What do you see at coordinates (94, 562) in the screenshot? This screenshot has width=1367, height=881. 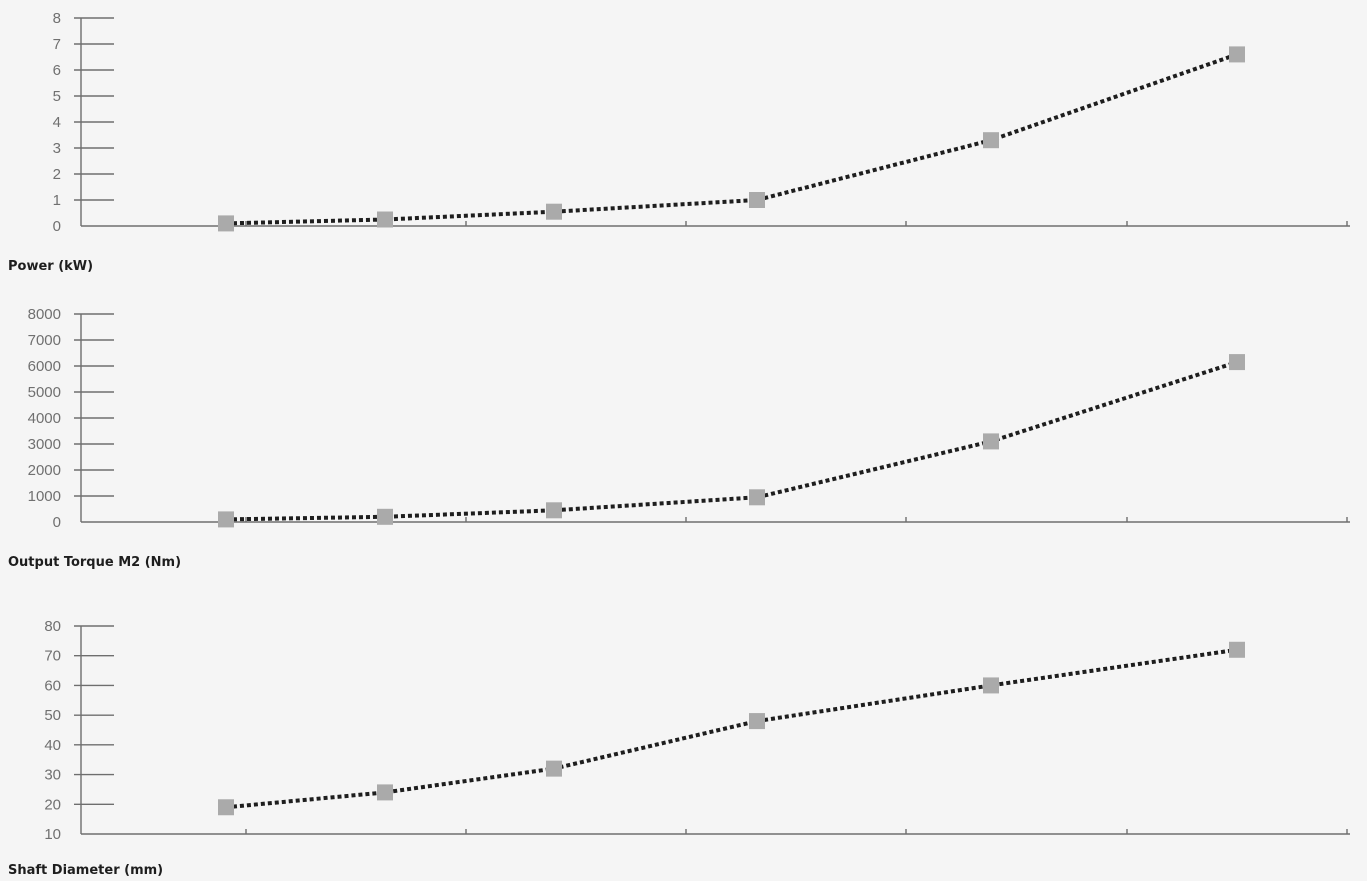 I see `output-torque-chart-title: Output Torque M2 (Nm)` at bounding box center [94, 562].